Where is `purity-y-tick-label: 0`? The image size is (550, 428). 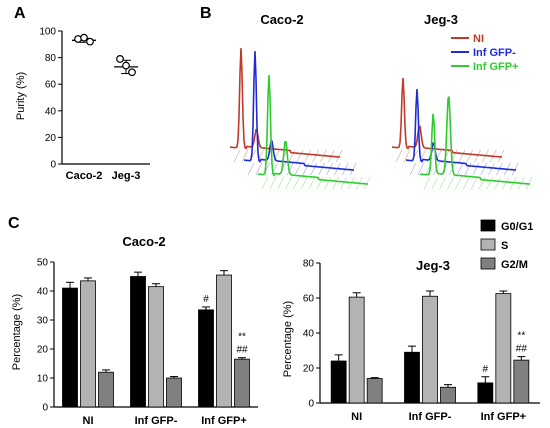
purity-y-tick-label: 0 is located at coordinates (53, 165).